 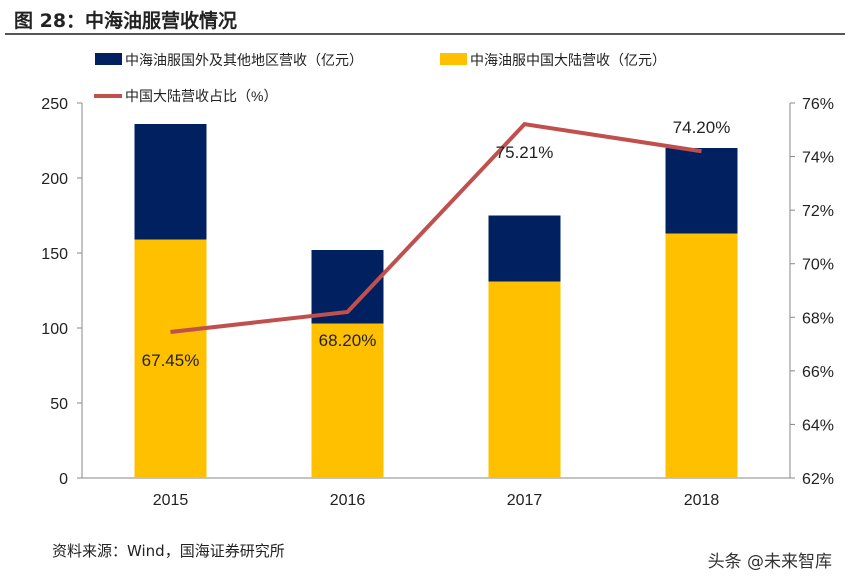 What do you see at coordinates (425, 34) in the screenshot?
I see `title-divider` at bounding box center [425, 34].